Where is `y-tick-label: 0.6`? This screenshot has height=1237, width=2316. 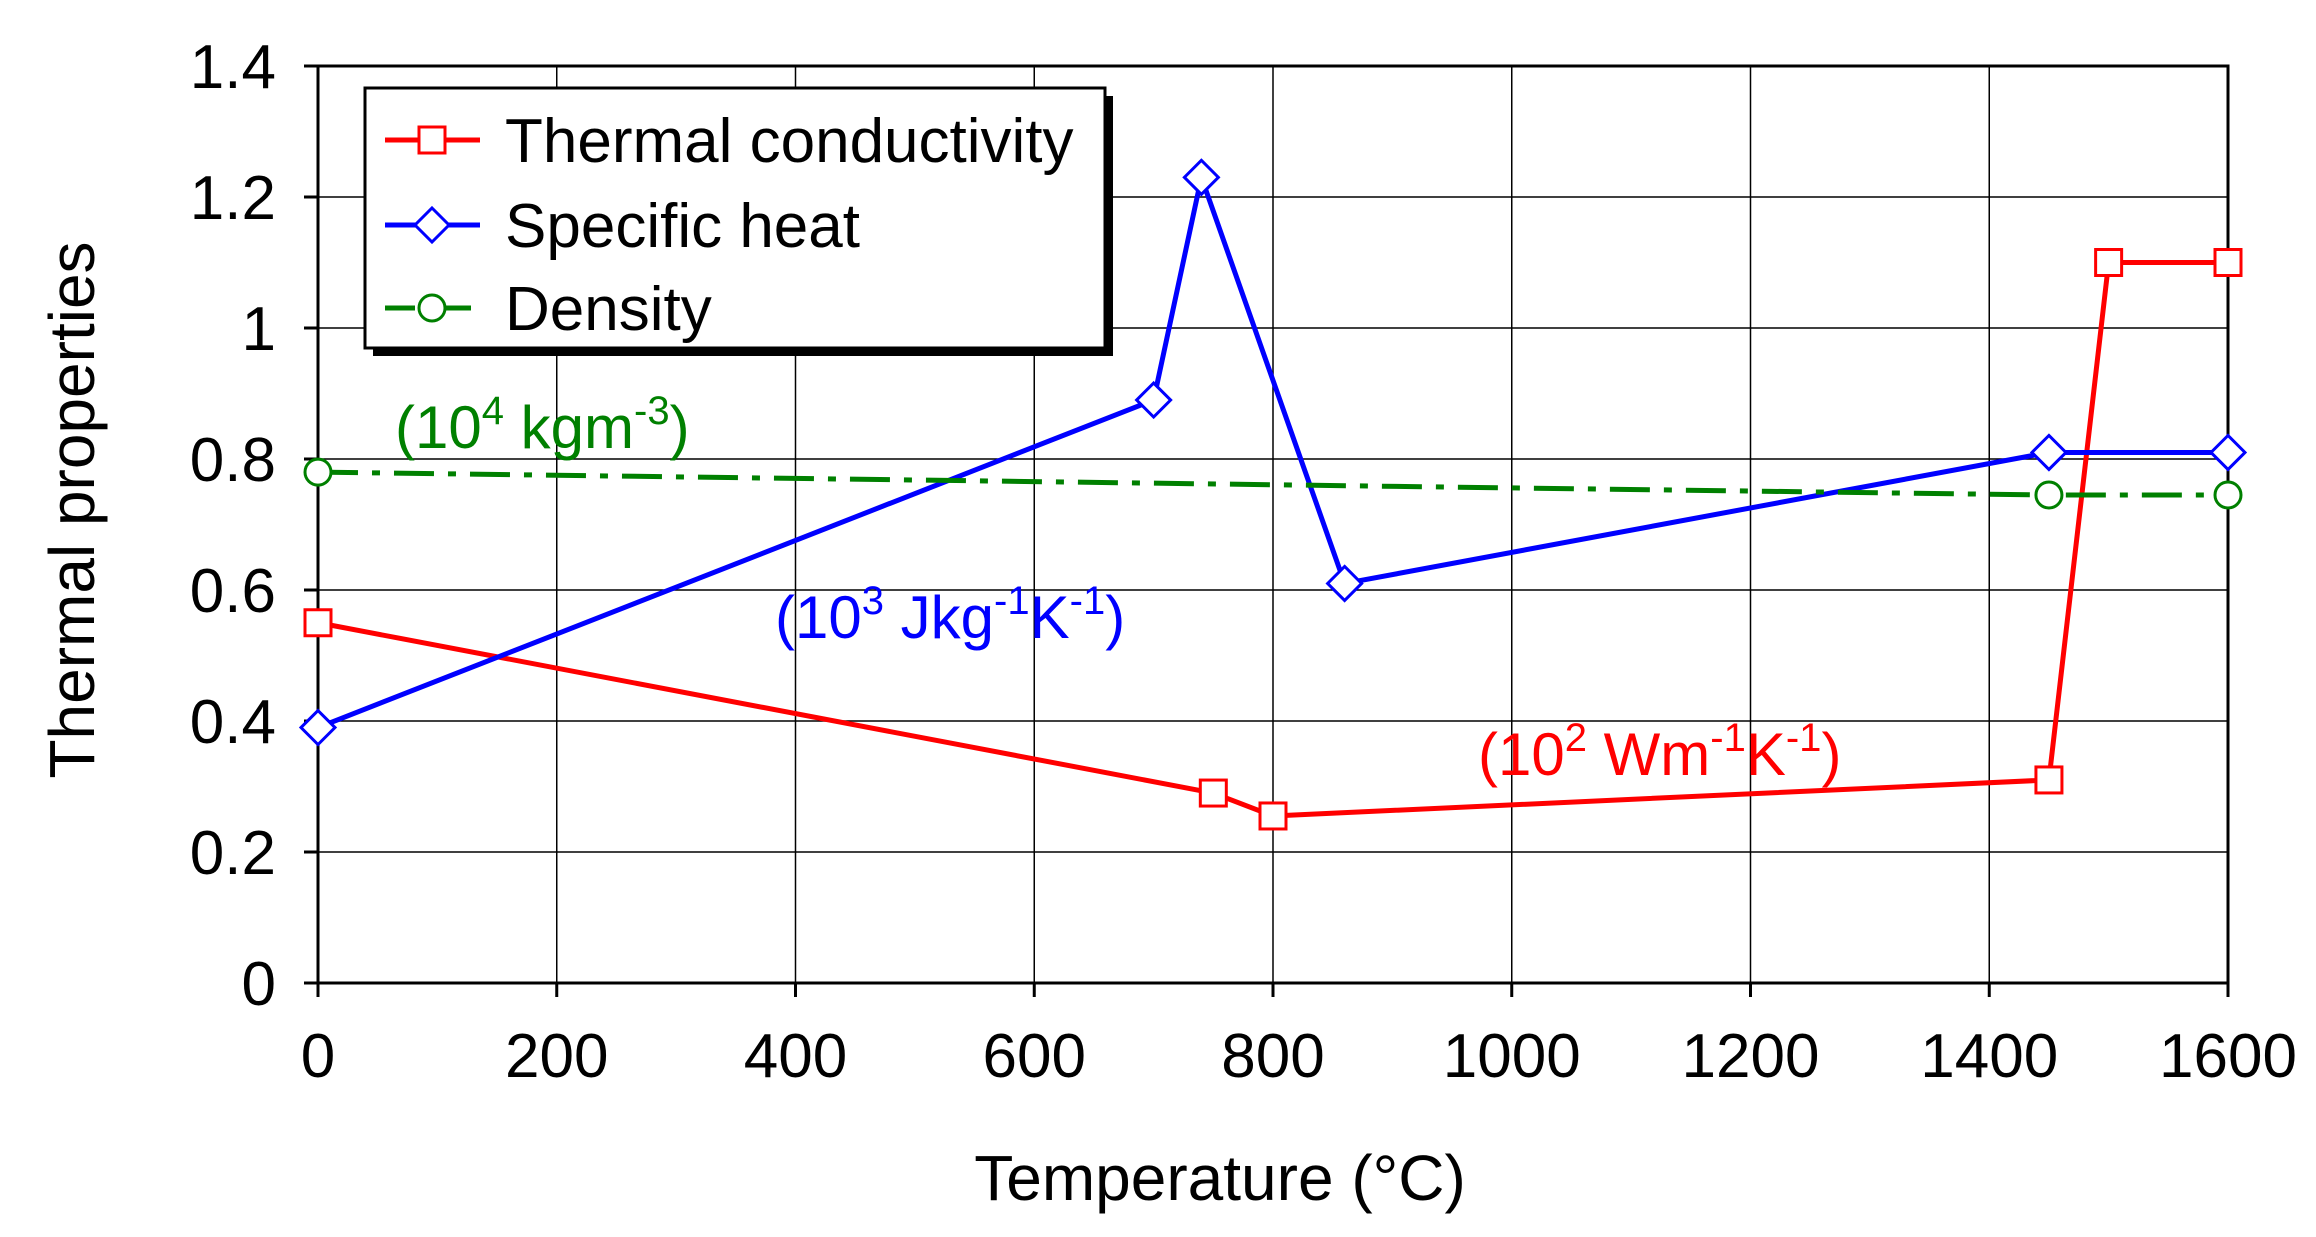 y-tick-label: 0.6 is located at coordinates (233, 591).